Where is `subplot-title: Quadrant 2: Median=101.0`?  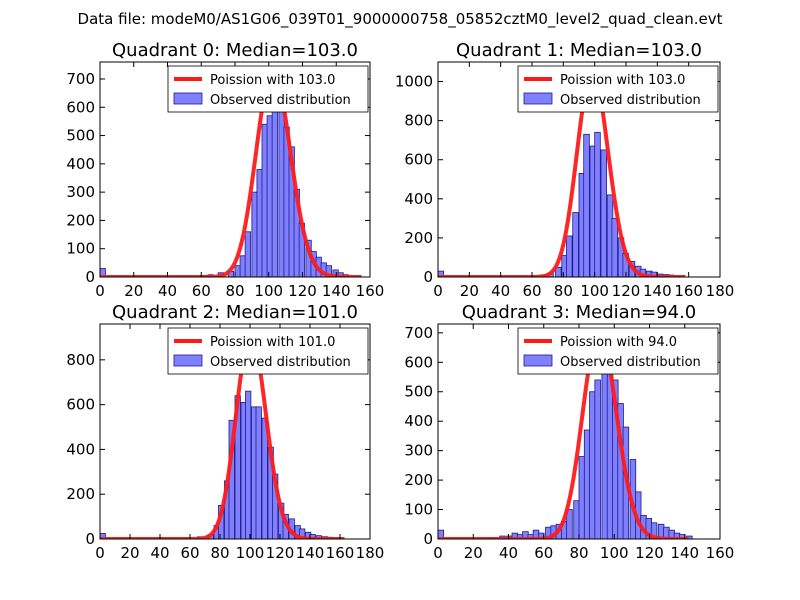
subplot-title: Quadrant 2: Median=101.0 is located at coordinates (235, 312).